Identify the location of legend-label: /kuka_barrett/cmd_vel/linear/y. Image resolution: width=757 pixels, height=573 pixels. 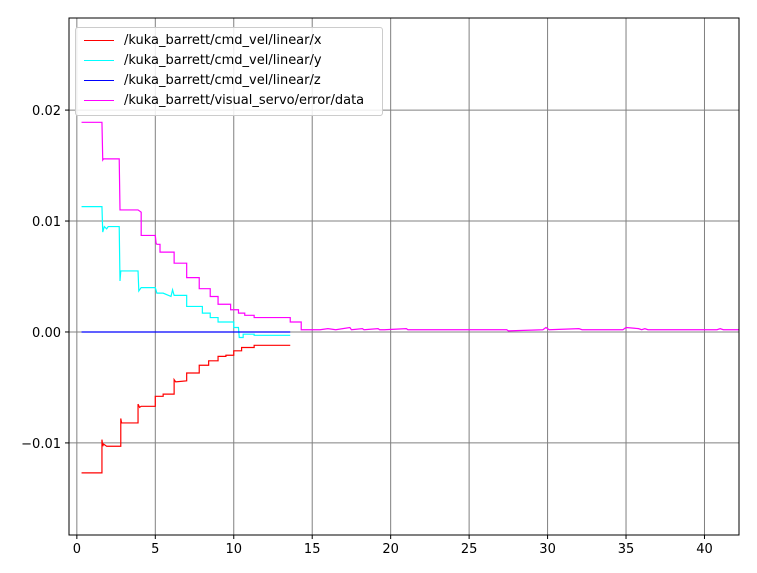
(223, 60).